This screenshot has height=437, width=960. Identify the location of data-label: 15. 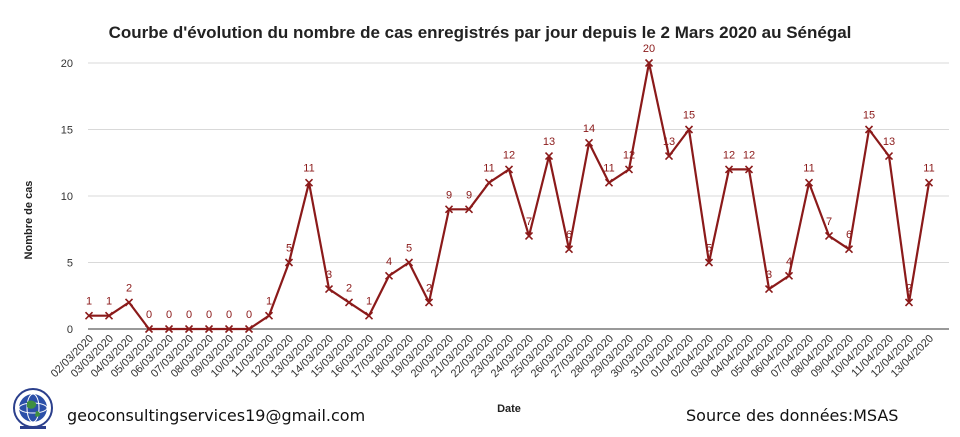
(869, 116).